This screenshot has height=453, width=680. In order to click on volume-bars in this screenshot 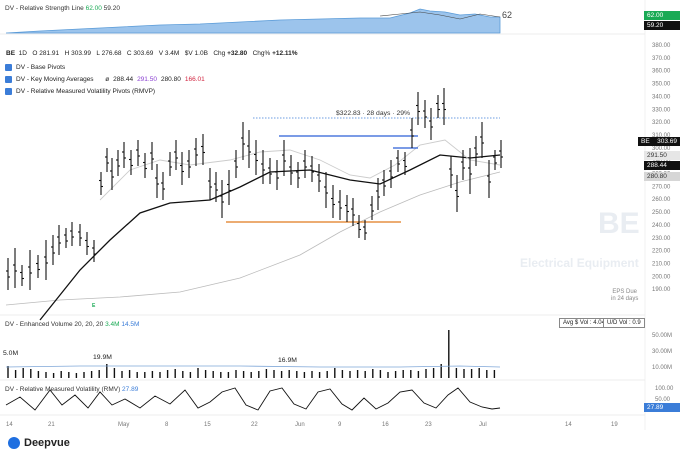, I will do `click(251, 354)`.